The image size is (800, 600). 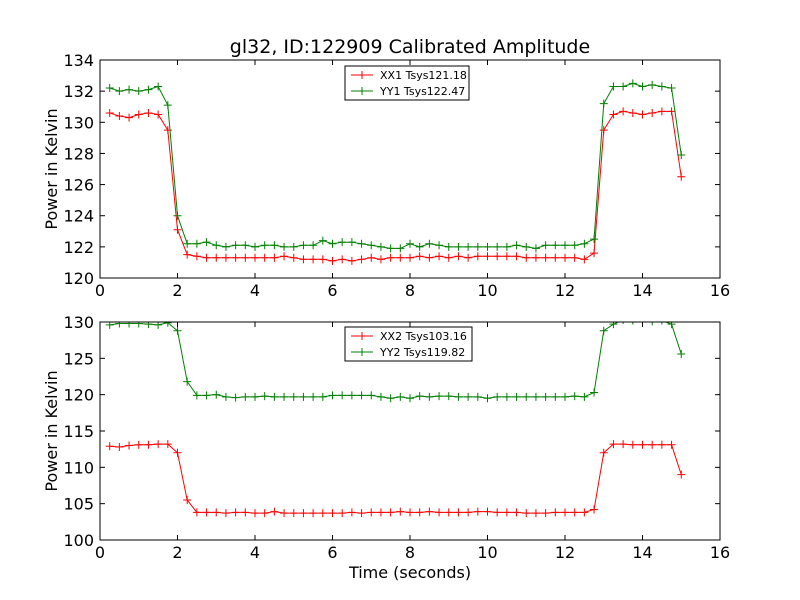 What do you see at coordinates (78, 60) in the screenshot?
I see `y-tick-label: 134` at bounding box center [78, 60].